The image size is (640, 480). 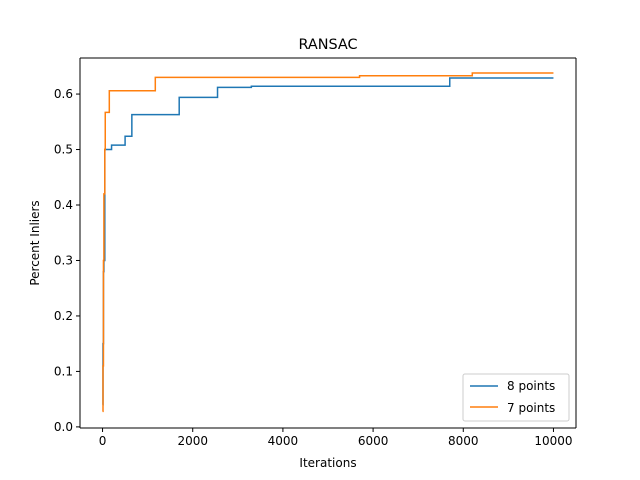 I want to click on y-tick-label: 0.2, so click(x=63, y=316).